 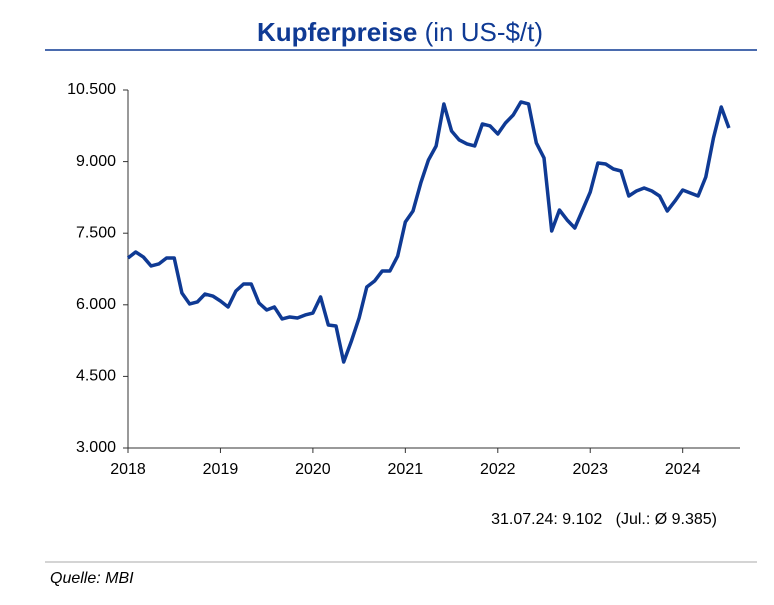 I want to click on x-tick-label: 2019, so click(x=221, y=469).